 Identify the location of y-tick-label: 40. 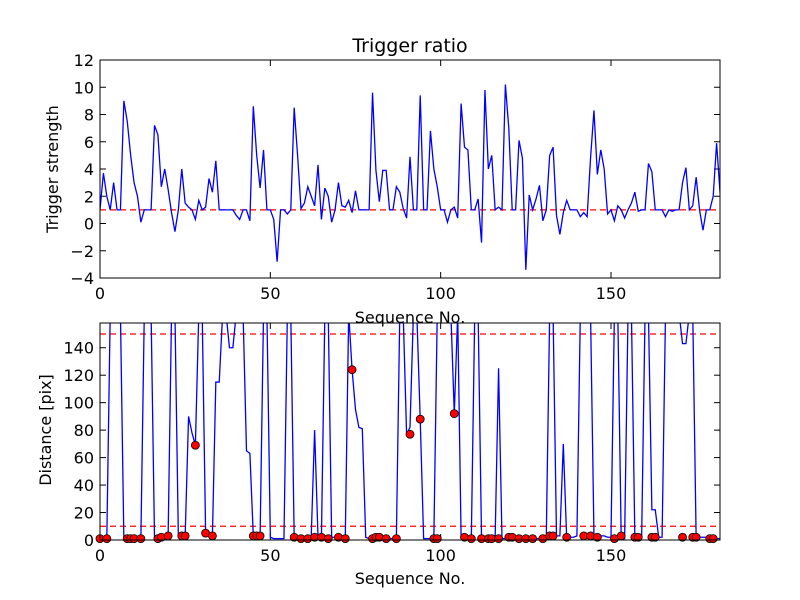
(84, 485).